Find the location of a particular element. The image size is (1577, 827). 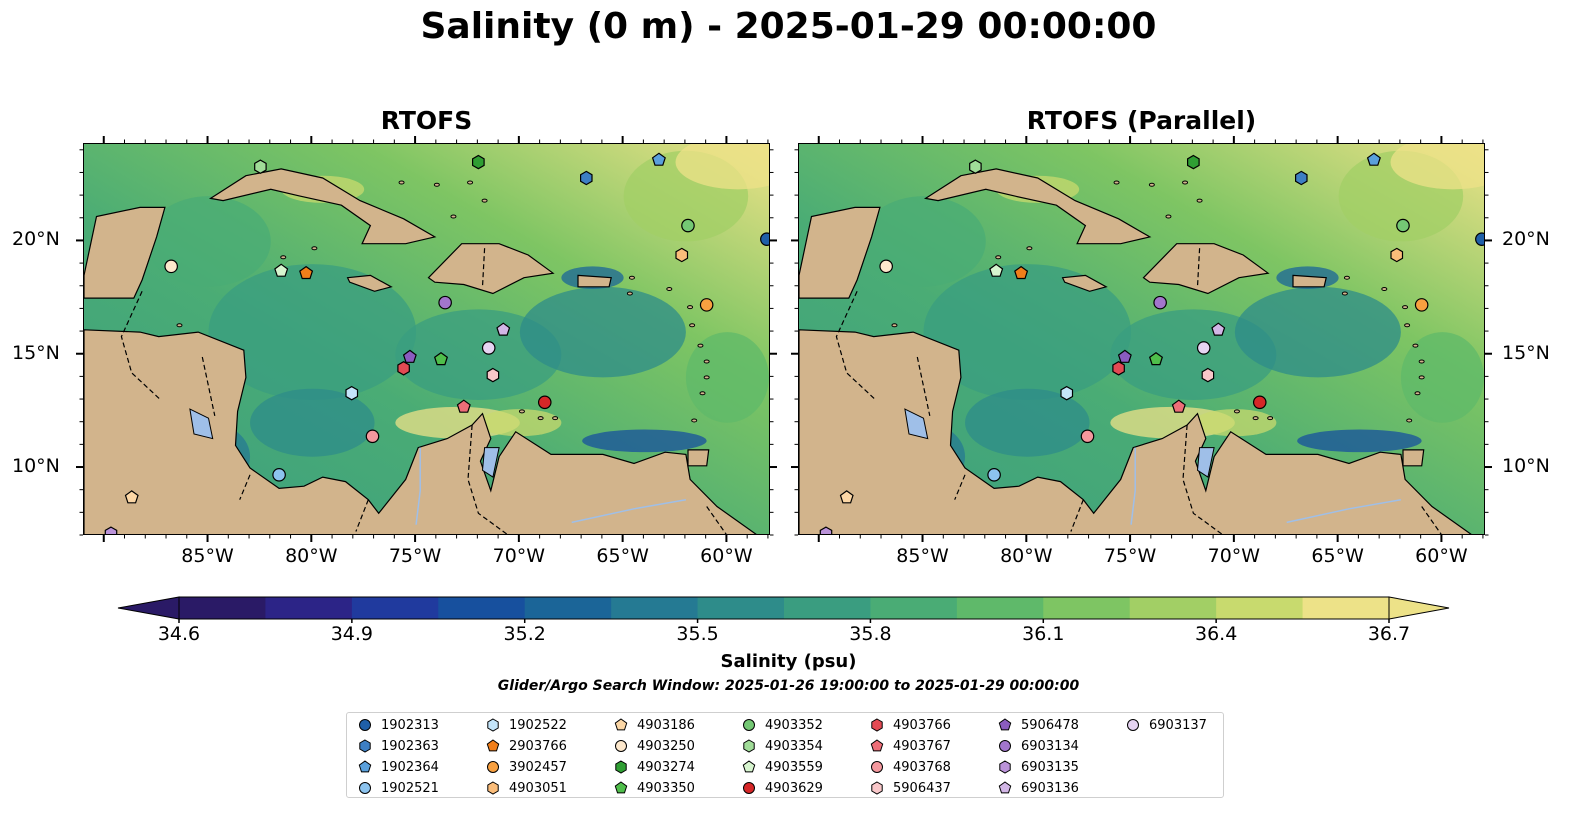

panel-title-rtofs: RTOFS is located at coordinates (426, 120).